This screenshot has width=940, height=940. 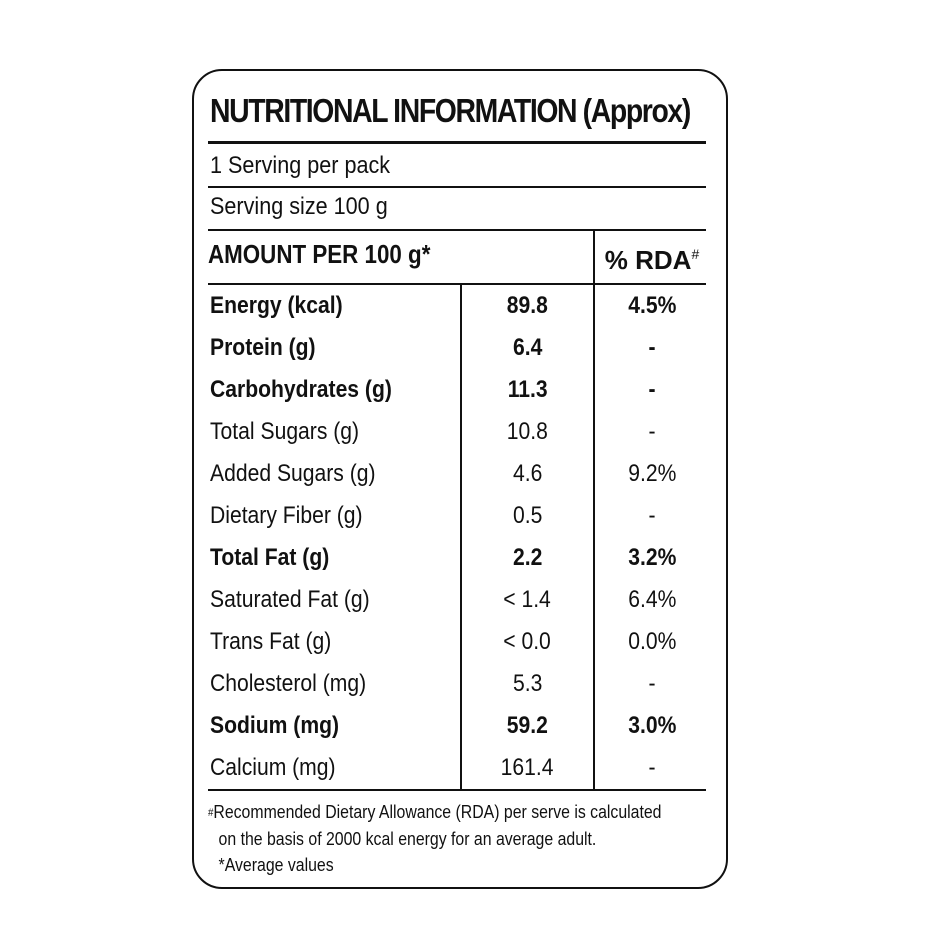 I want to click on nutrient-amount: 4.6, so click(x=527, y=473).